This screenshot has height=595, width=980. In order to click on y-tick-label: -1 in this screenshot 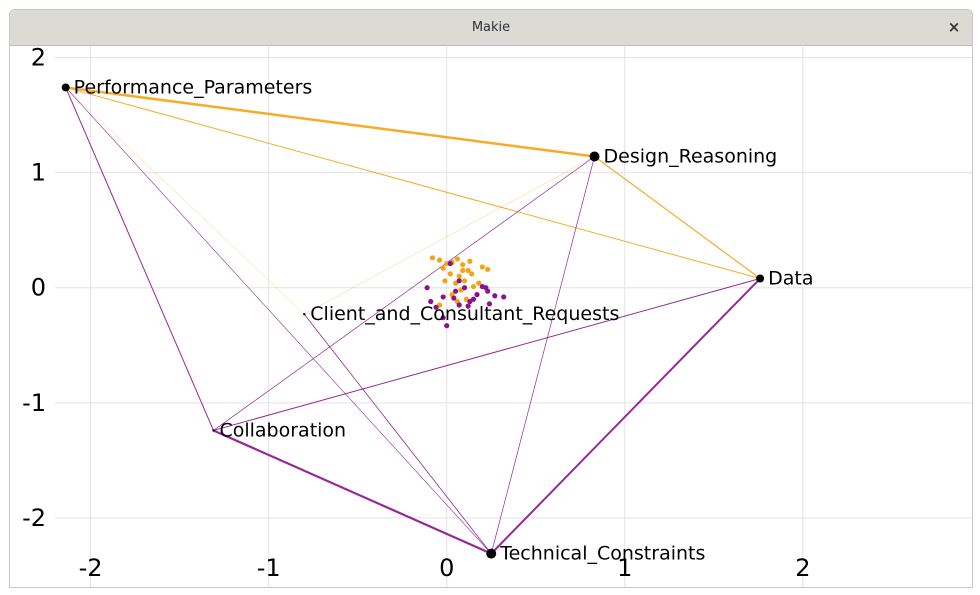, I will do `click(34, 403)`.